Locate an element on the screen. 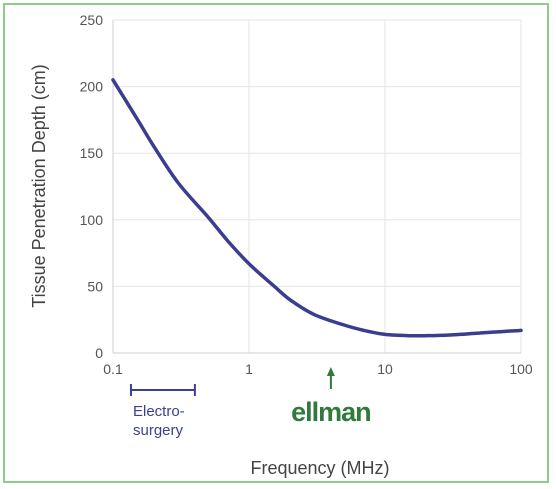  y-tick-label: 150 is located at coordinates (92, 153).